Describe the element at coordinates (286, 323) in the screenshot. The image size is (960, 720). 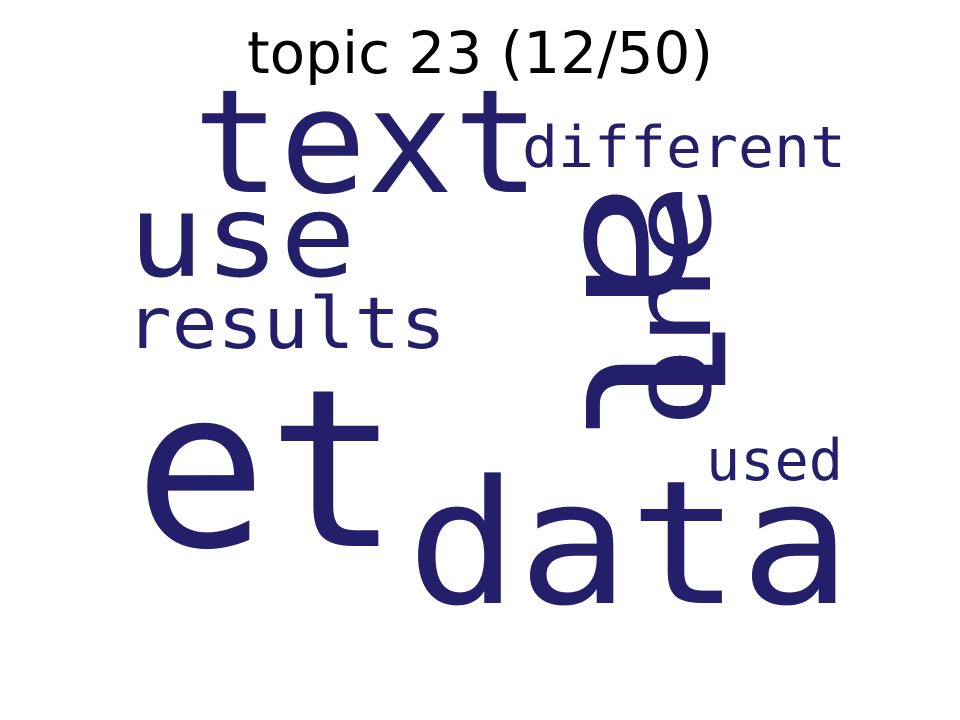
I see `word-results: results` at that location.